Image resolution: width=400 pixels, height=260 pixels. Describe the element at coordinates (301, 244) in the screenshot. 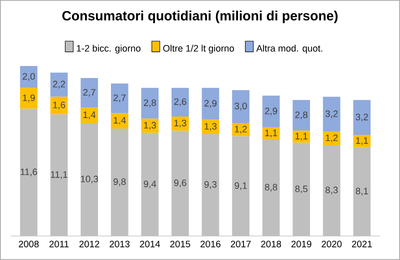

I see `x-tick-label: 2019` at that location.